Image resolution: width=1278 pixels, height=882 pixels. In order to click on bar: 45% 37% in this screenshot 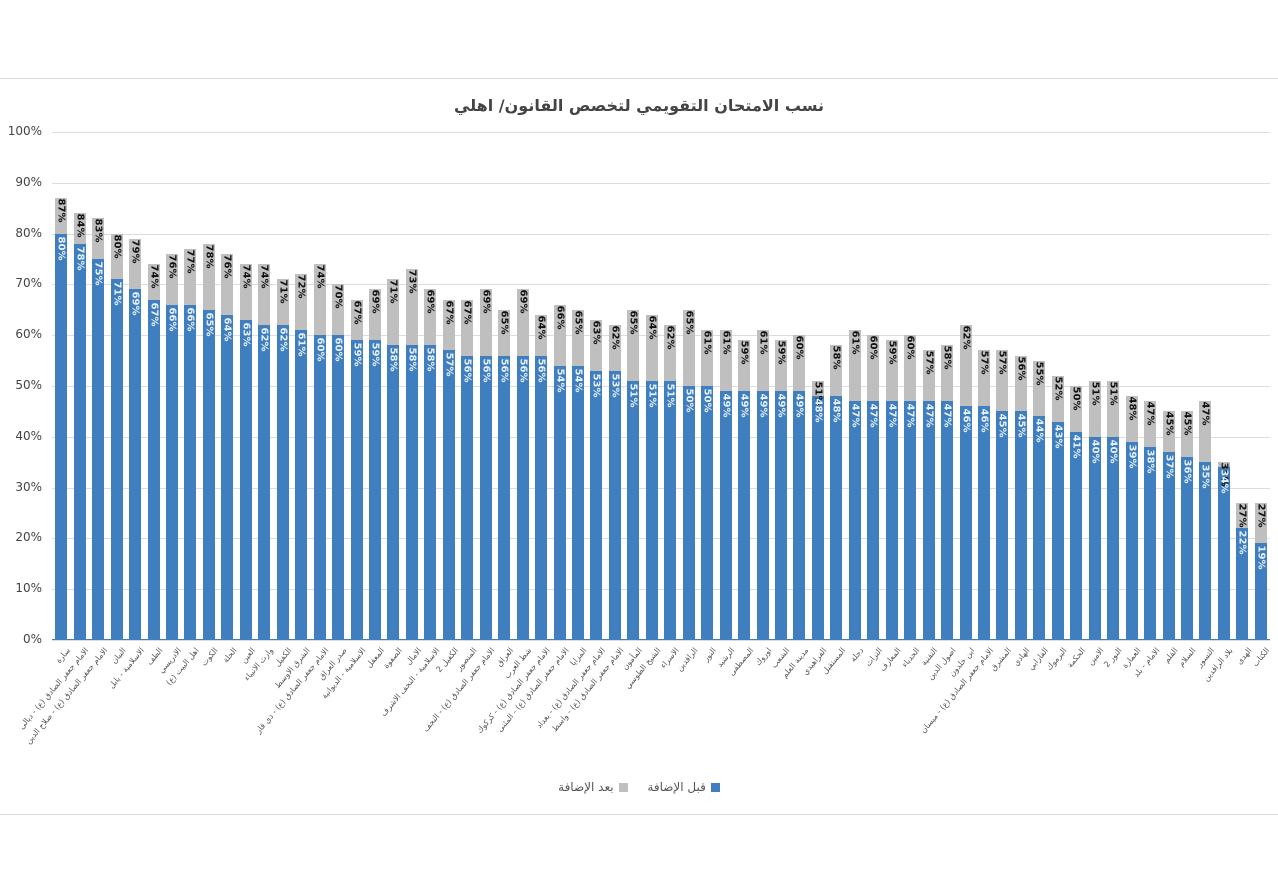, I will do `click(1168, 525)`.